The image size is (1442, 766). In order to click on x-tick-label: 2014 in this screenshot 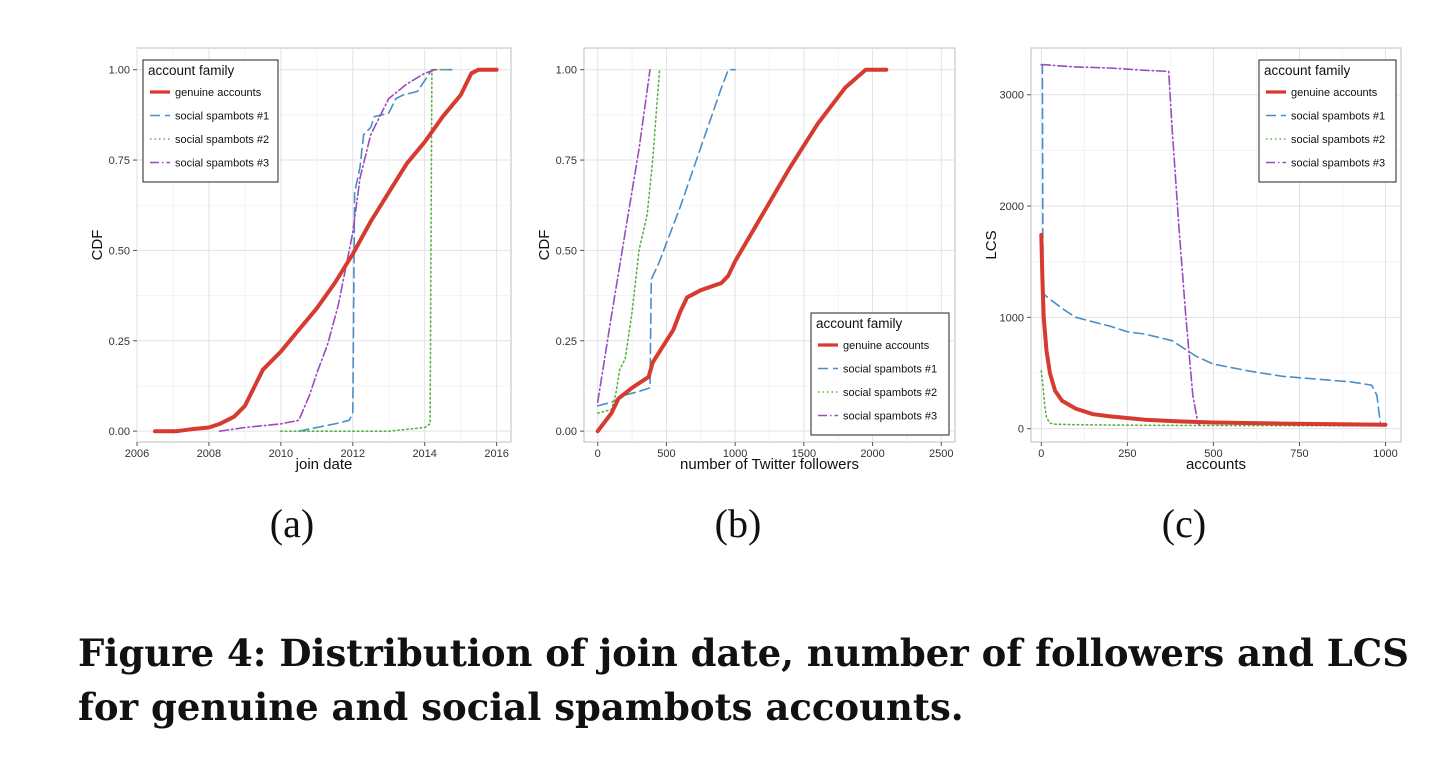, I will do `click(424, 454)`.